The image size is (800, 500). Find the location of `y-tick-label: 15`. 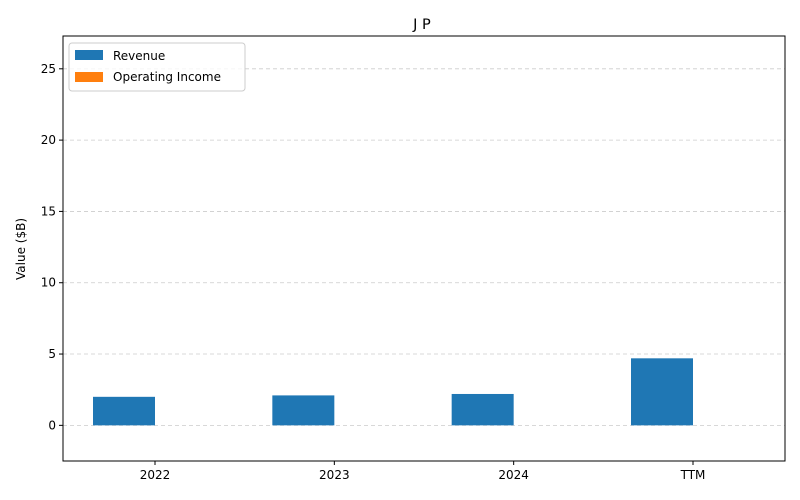

y-tick-label: 15 is located at coordinates (48, 211).